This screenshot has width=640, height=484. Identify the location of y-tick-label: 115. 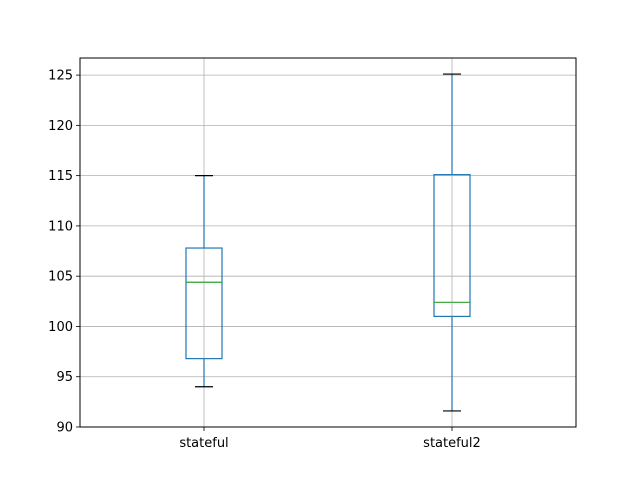
(60, 176).